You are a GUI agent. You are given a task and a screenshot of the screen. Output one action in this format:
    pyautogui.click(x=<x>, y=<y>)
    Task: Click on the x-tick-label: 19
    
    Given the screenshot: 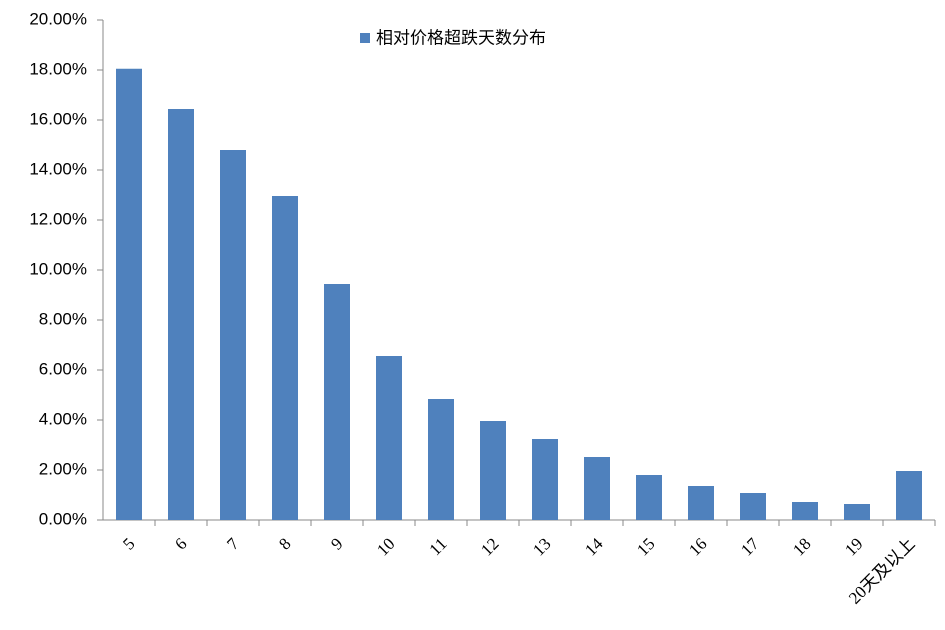 What is the action you would take?
    pyautogui.click(x=853, y=546)
    